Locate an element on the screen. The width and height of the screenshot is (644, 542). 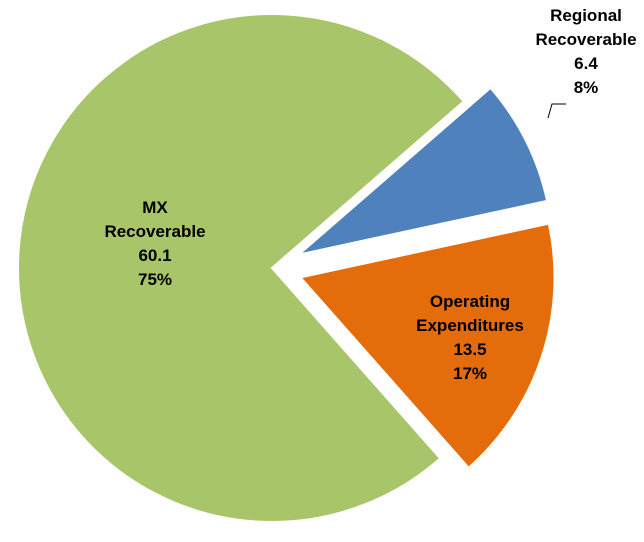
slice-percent: 8% is located at coordinates (586, 87).